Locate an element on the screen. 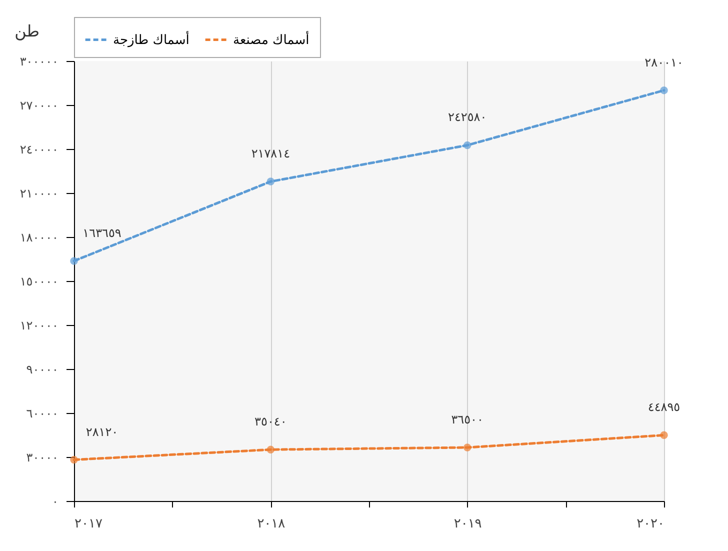 This screenshot has width=728, height=551. data-label: ٢٨٠٠١٠ is located at coordinates (664, 62).